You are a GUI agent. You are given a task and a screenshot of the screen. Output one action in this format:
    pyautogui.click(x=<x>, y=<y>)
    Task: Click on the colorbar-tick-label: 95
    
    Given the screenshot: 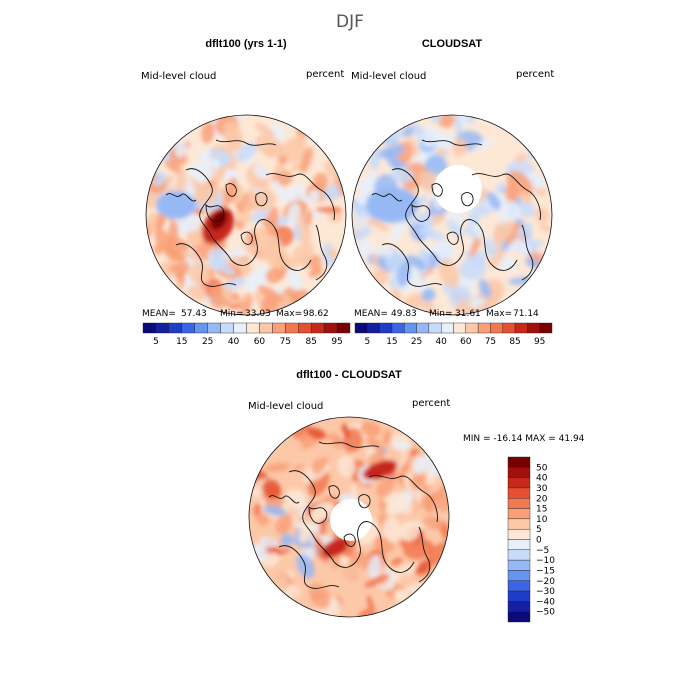 What is the action you would take?
    pyautogui.click(x=539, y=342)
    